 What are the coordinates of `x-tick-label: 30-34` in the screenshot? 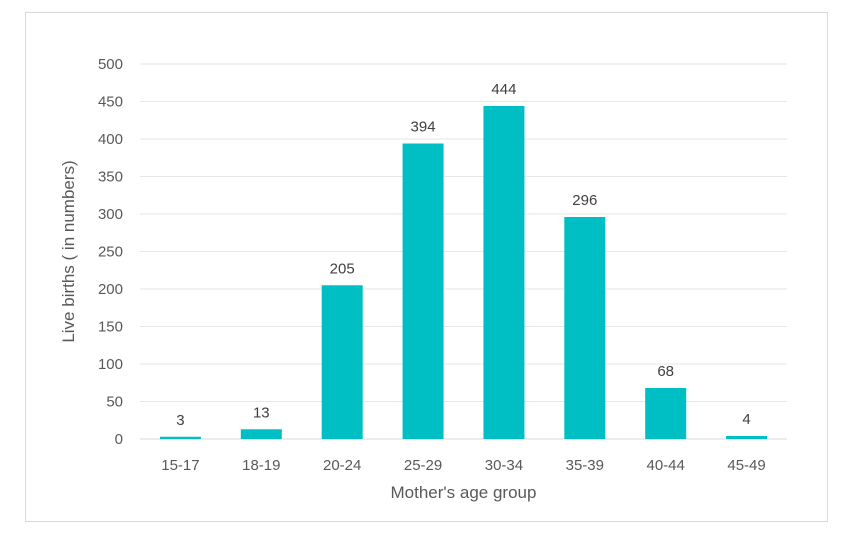 It's located at (504, 465).